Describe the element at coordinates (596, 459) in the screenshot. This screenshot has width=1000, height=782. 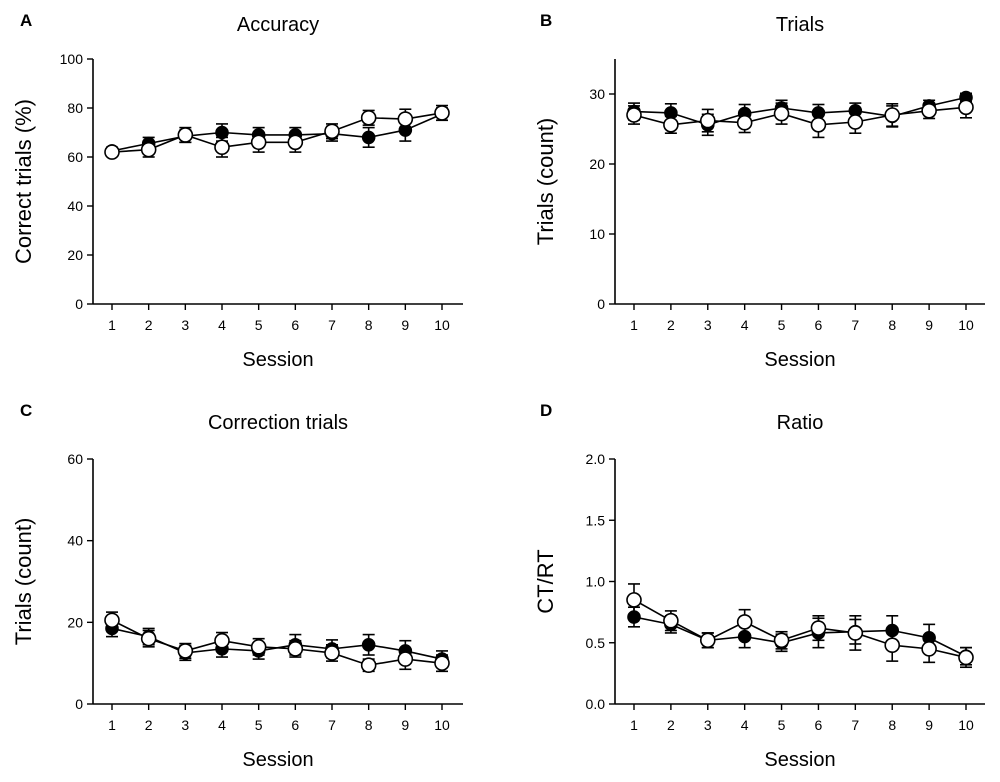
I see `y-tick-label: 2.0` at that location.